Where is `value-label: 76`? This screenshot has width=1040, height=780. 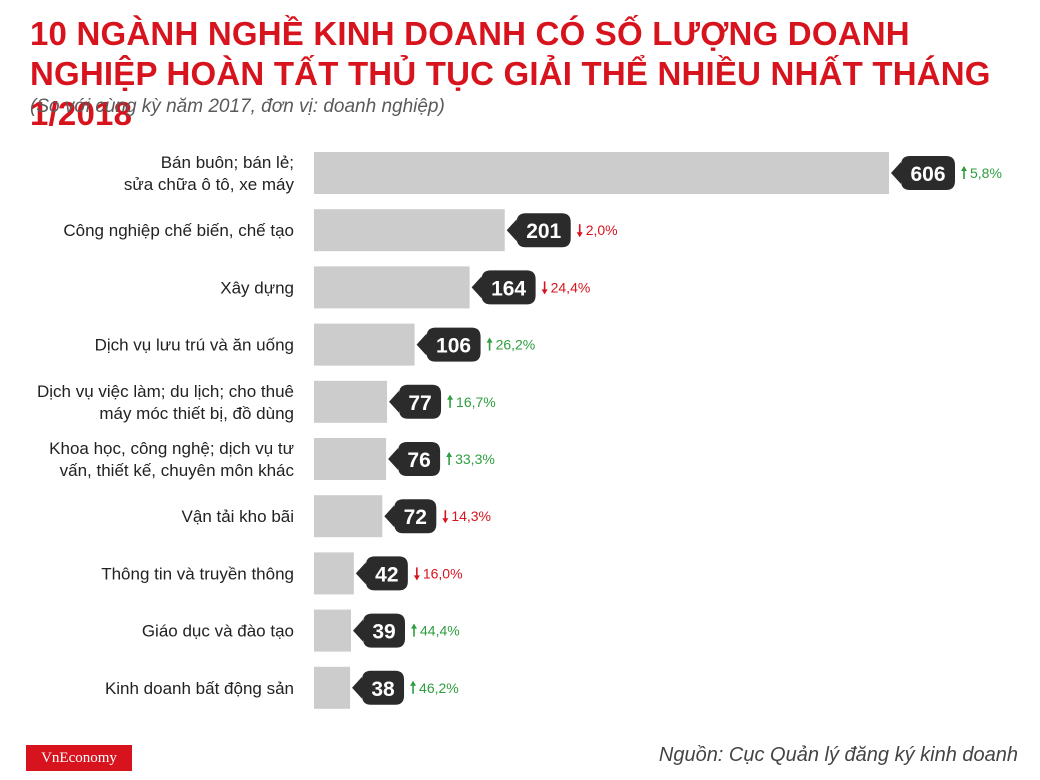 value-label: 76 is located at coordinates (418, 460).